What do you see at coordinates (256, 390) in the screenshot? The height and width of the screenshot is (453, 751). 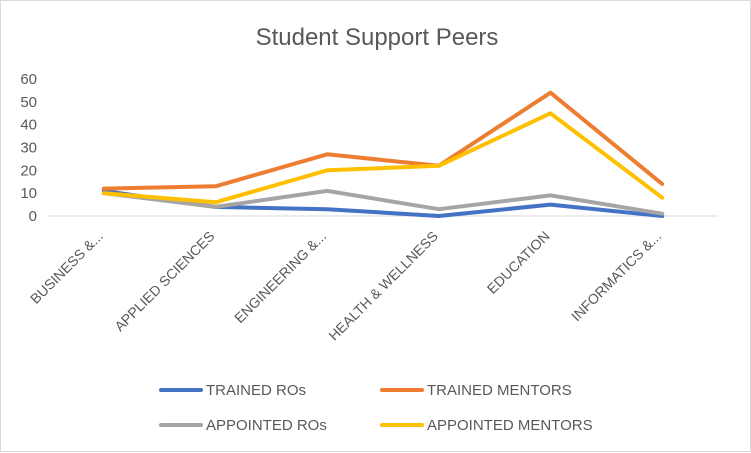 I see `legend-label: TRAINED ROs` at bounding box center [256, 390].